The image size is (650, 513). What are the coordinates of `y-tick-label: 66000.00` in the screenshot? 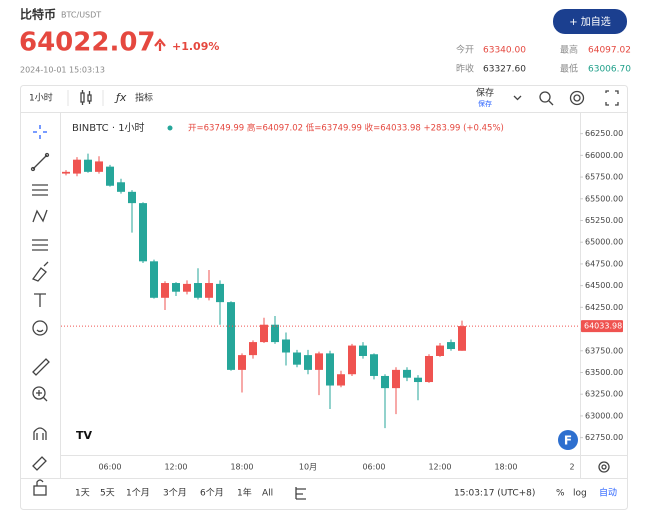 It's located at (604, 155).